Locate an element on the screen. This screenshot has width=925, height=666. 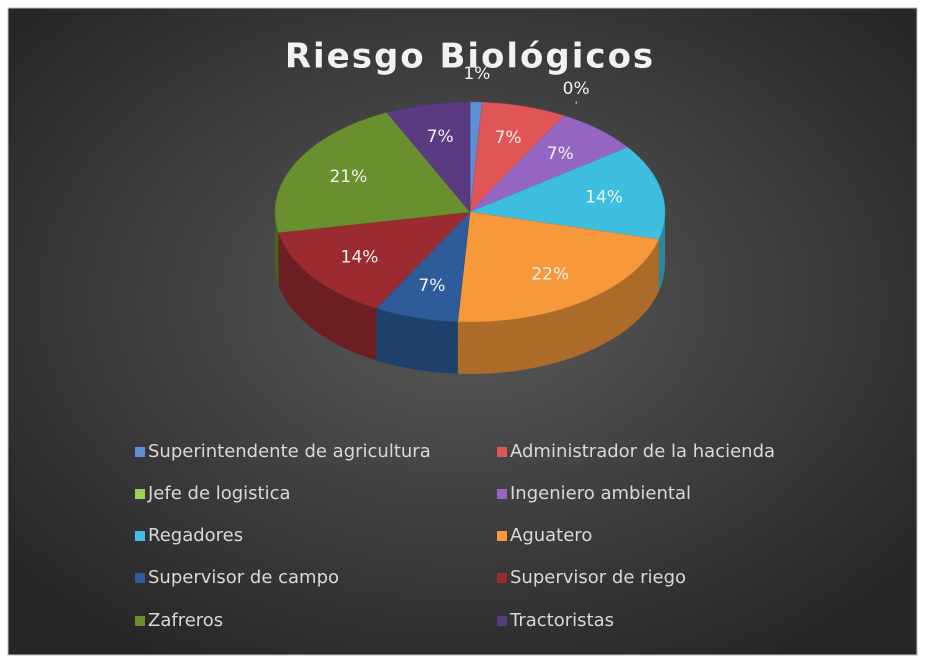
legend-label: Jefe de logistica is located at coordinates (219, 493).